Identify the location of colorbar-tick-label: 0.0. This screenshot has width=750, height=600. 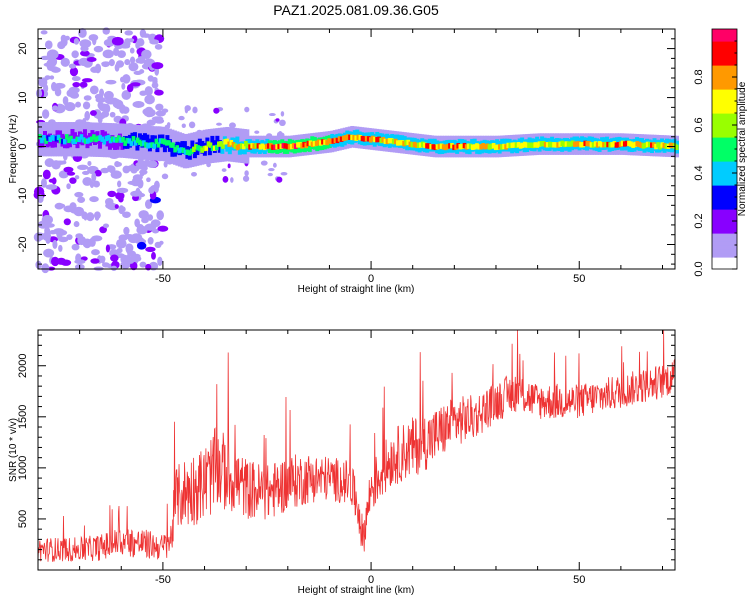
(699, 268).